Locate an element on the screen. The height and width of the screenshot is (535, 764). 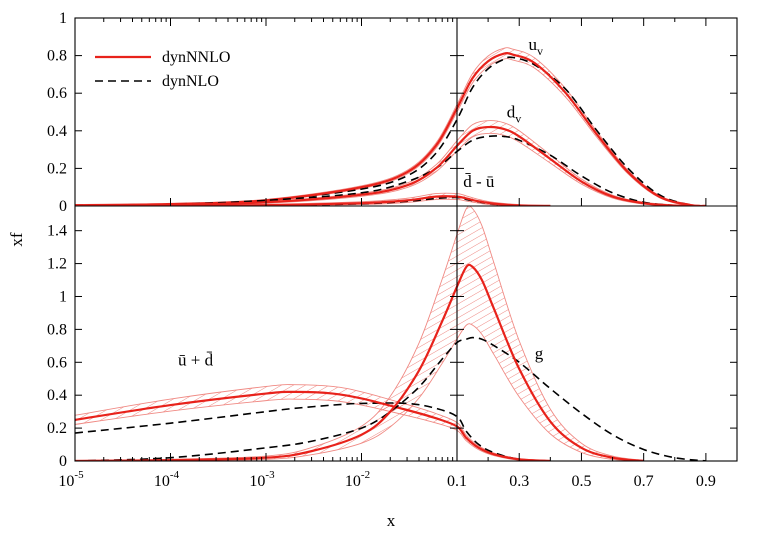
bottom-ytick-label: 0.4 is located at coordinates (57, 395).